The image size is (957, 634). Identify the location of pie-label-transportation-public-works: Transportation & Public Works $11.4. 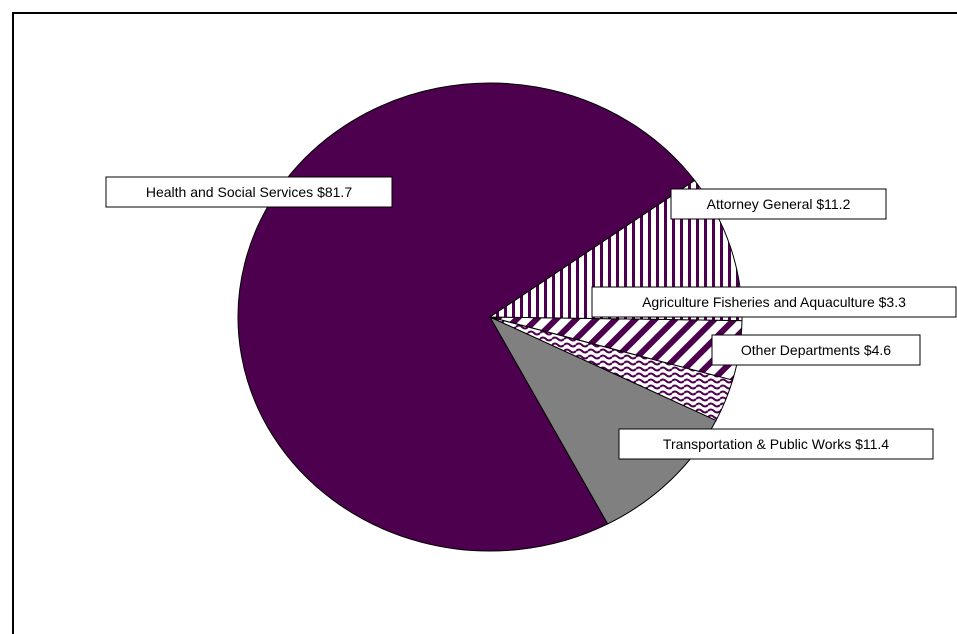
(776, 444).